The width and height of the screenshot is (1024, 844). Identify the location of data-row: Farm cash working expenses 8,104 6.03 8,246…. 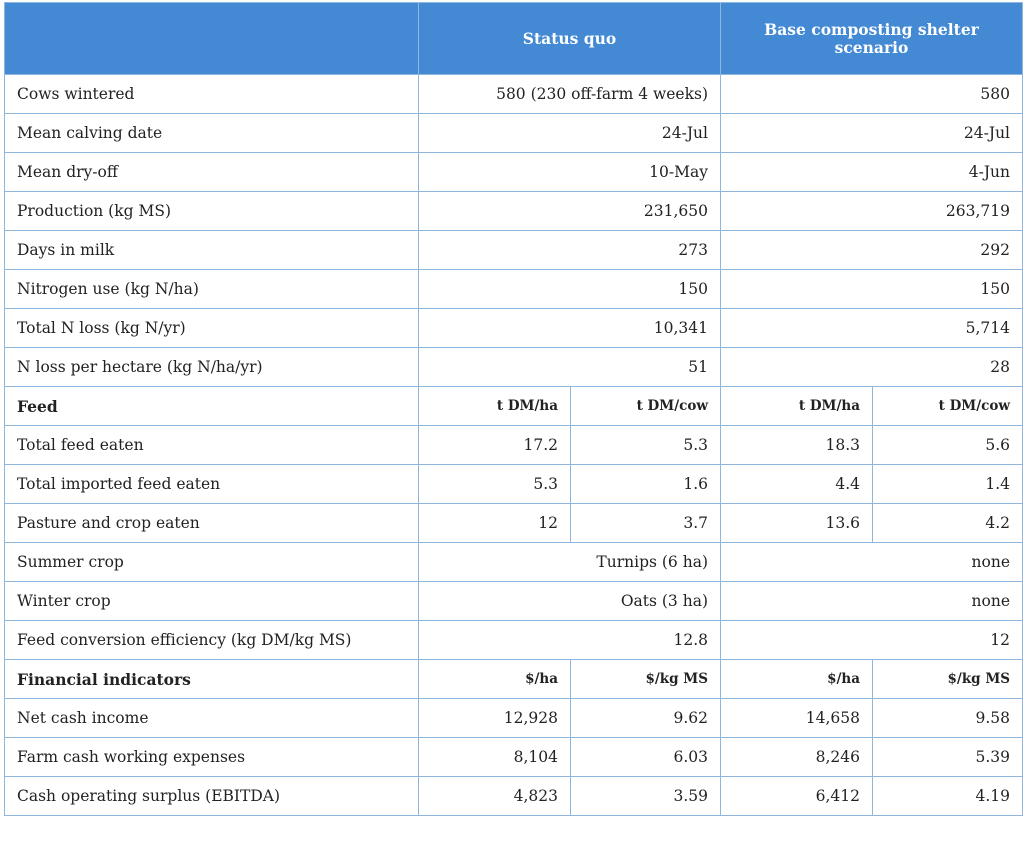
(514, 757).